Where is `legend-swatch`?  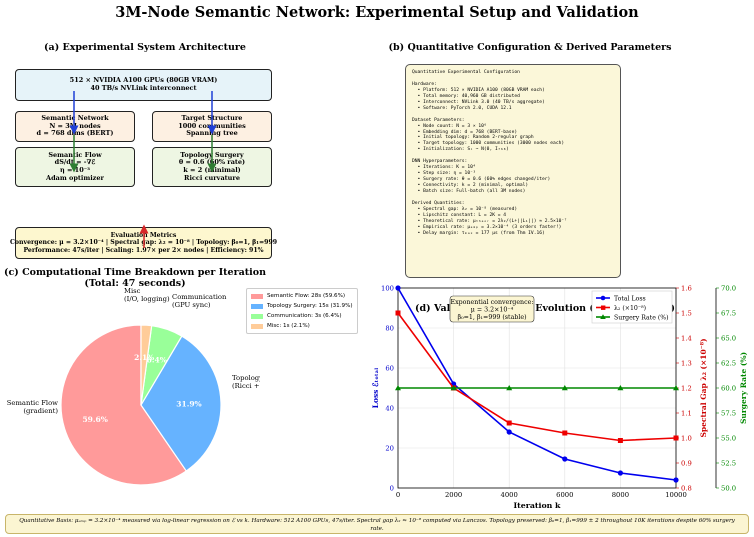
legend-swatch is located at coordinates (257, 326).